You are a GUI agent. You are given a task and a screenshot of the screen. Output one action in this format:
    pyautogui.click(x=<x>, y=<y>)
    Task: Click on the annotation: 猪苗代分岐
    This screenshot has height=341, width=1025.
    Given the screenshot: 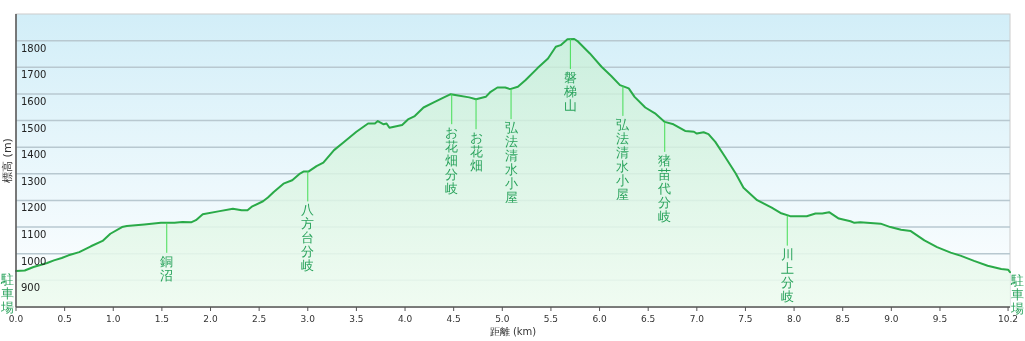 What is the action you would take?
    pyautogui.click(x=664, y=188)
    